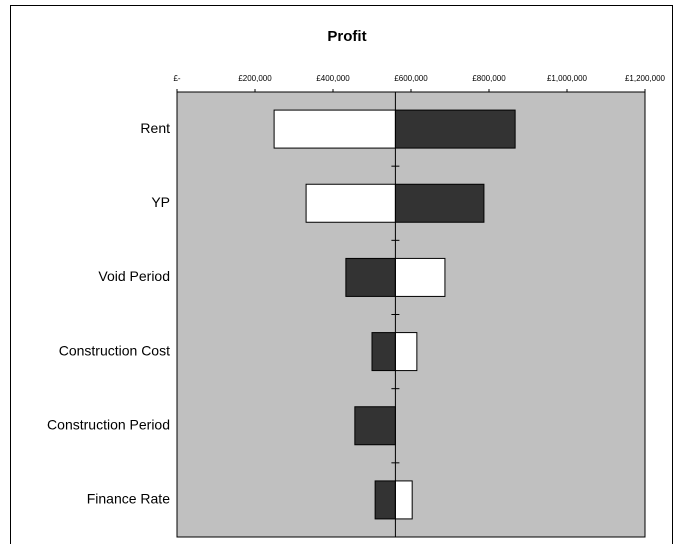  What do you see at coordinates (567, 78) in the screenshot?
I see `x-tick-label: £1,000,000` at bounding box center [567, 78].